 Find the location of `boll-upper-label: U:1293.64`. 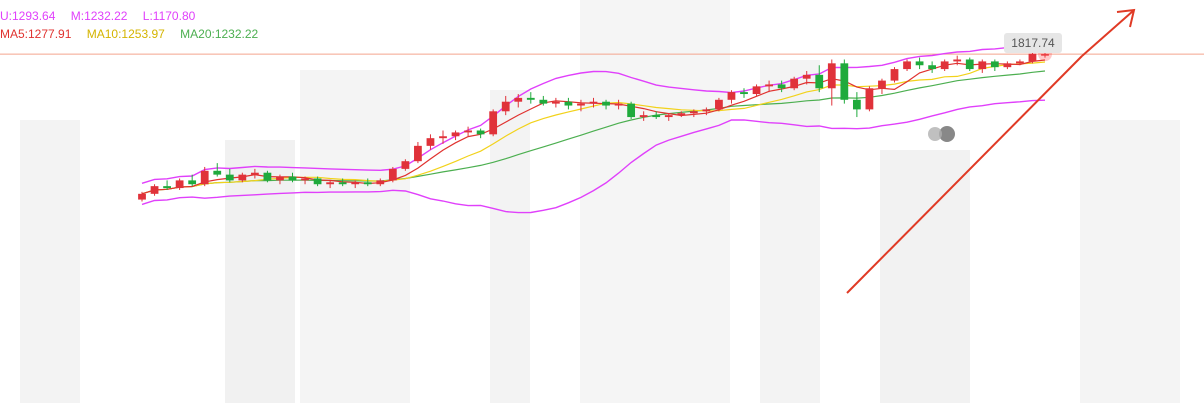

boll-upper-label: U:1293.64 is located at coordinates (28, 16).